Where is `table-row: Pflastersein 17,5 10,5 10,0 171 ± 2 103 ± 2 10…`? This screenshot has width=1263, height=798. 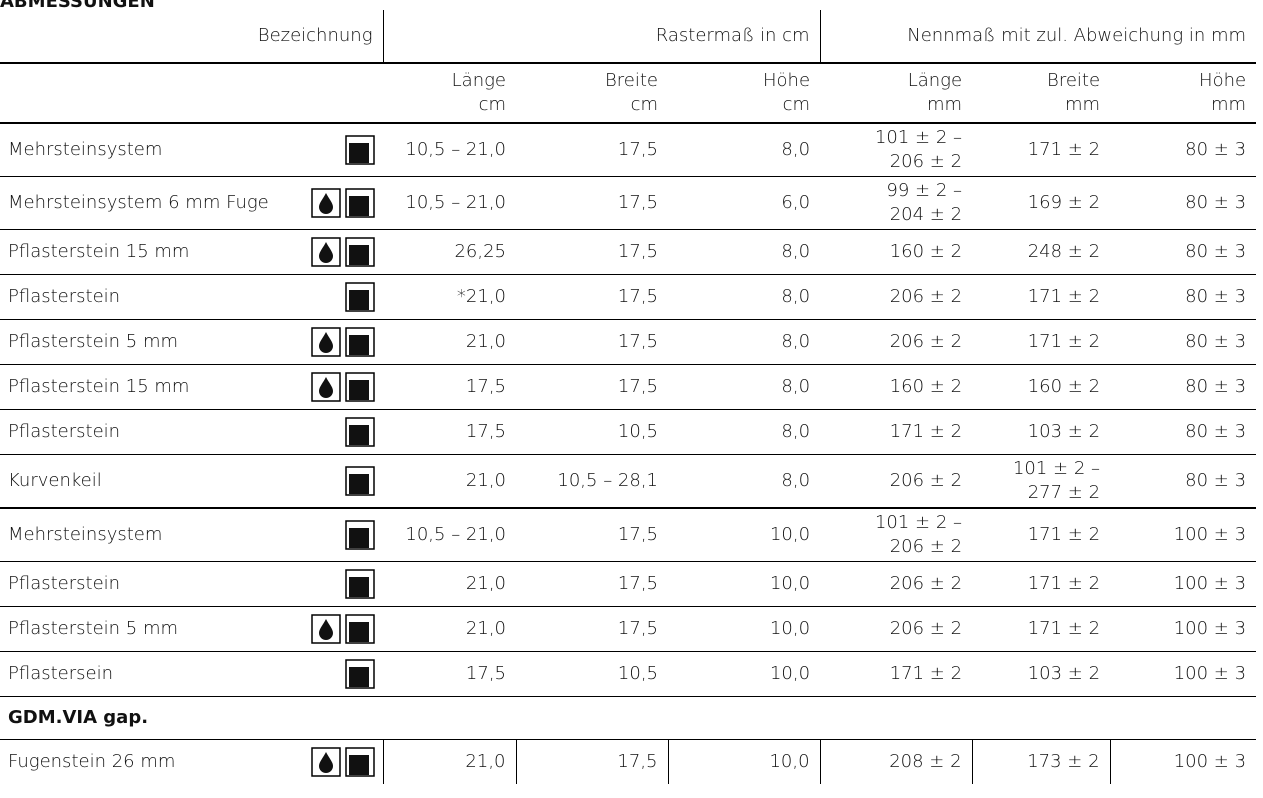 table-row: Pflastersein 17,5 10,5 10,0 171 ± 2 103 ± 2 10… is located at coordinates (628, 674).